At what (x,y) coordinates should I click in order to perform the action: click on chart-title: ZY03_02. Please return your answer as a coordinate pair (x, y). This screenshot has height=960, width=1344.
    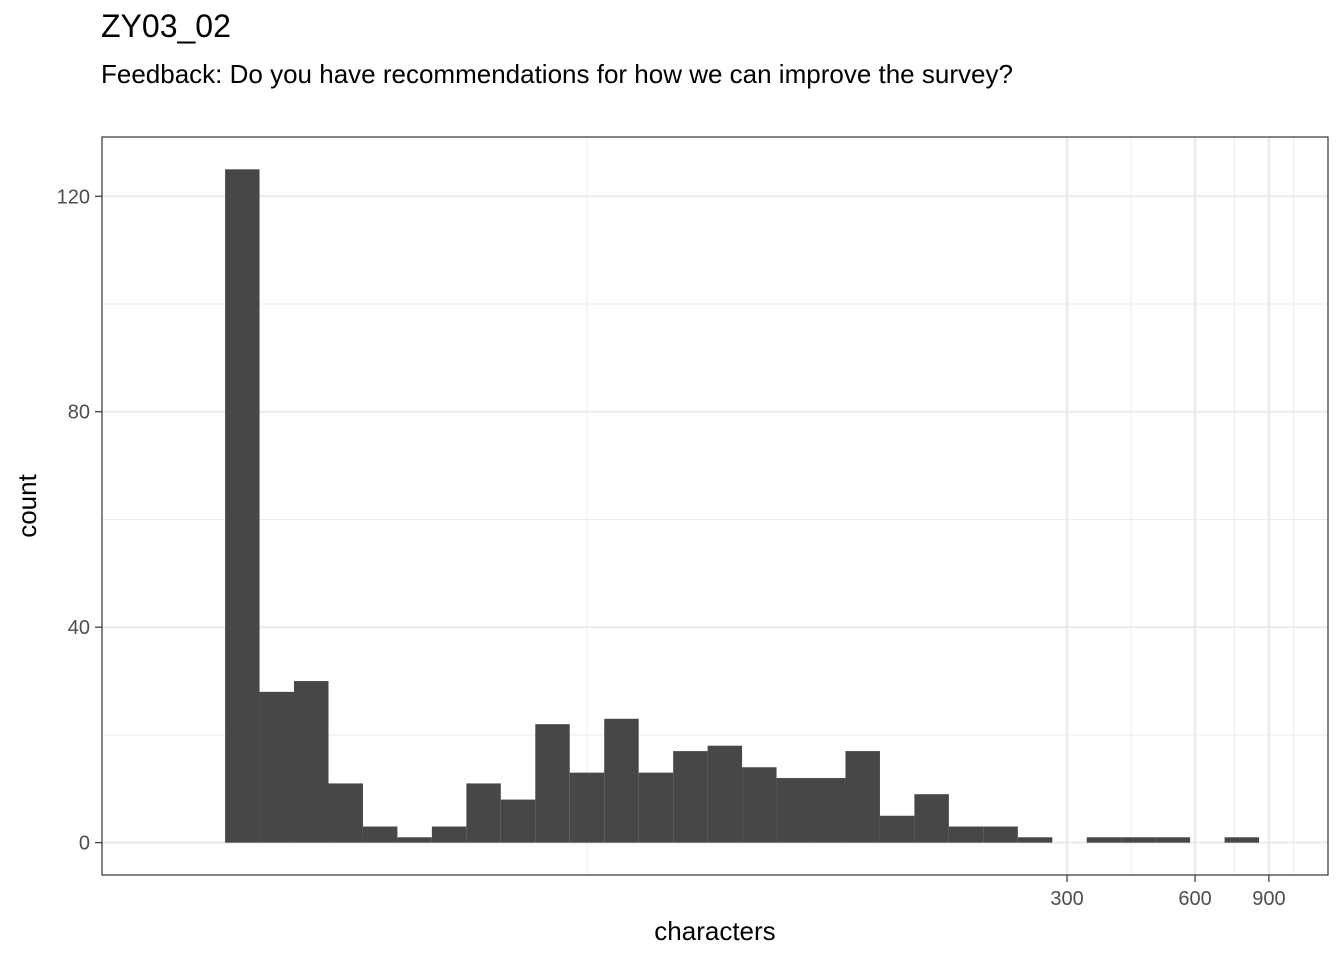
    Looking at the image, I should click on (166, 26).